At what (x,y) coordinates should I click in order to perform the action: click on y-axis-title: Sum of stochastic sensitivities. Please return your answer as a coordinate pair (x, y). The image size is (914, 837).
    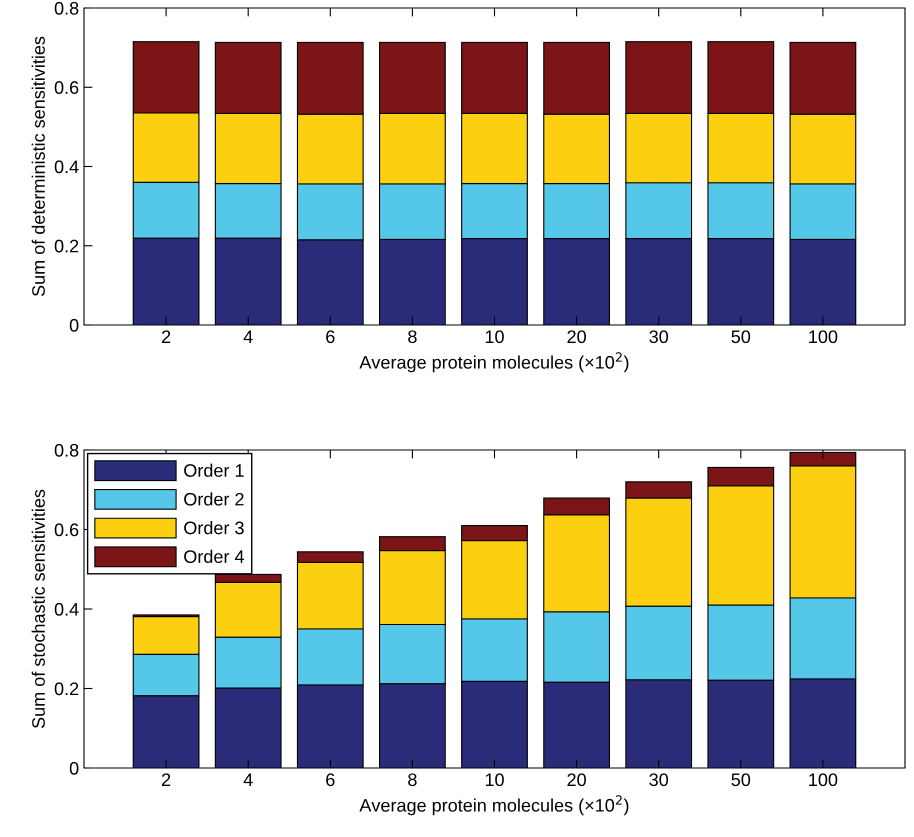
    Looking at the image, I should click on (38, 609).